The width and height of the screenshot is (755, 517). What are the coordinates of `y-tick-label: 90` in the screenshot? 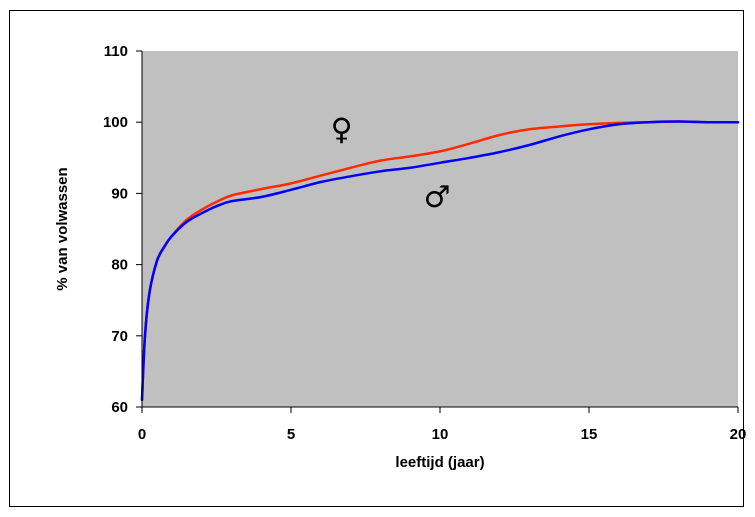 It's located at (119, 193).